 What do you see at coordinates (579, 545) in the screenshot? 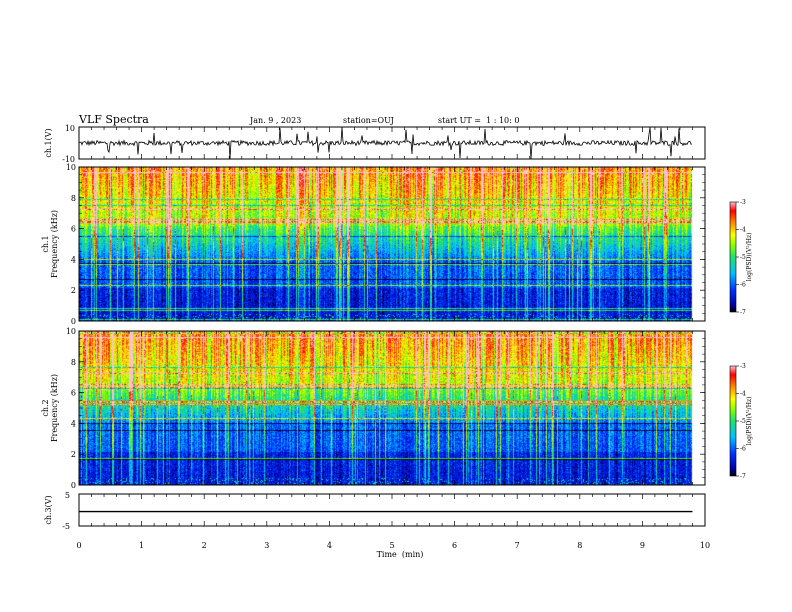
I see `x-tick-label: 8` at bounding box center [579, 545].